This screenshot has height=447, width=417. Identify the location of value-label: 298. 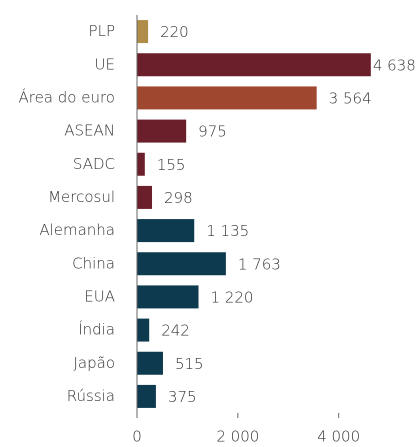
(178, 198).